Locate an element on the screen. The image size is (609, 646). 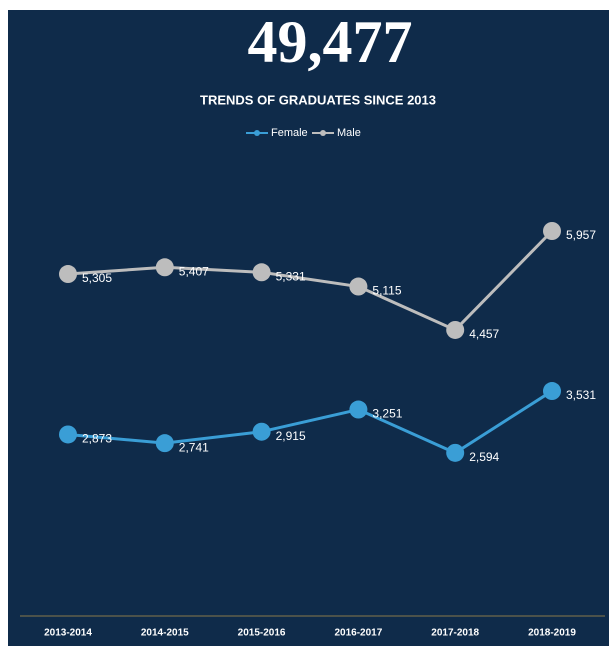
data-label: 3,531 is located at coordinates (581, 395).